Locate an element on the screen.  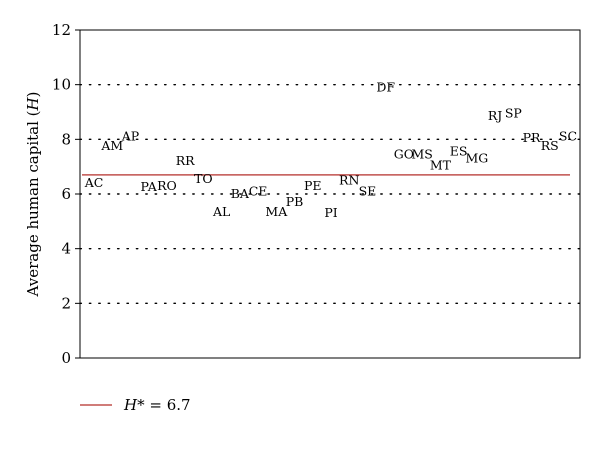
y-tick-label: 2 is located at coordinates (66, 303).